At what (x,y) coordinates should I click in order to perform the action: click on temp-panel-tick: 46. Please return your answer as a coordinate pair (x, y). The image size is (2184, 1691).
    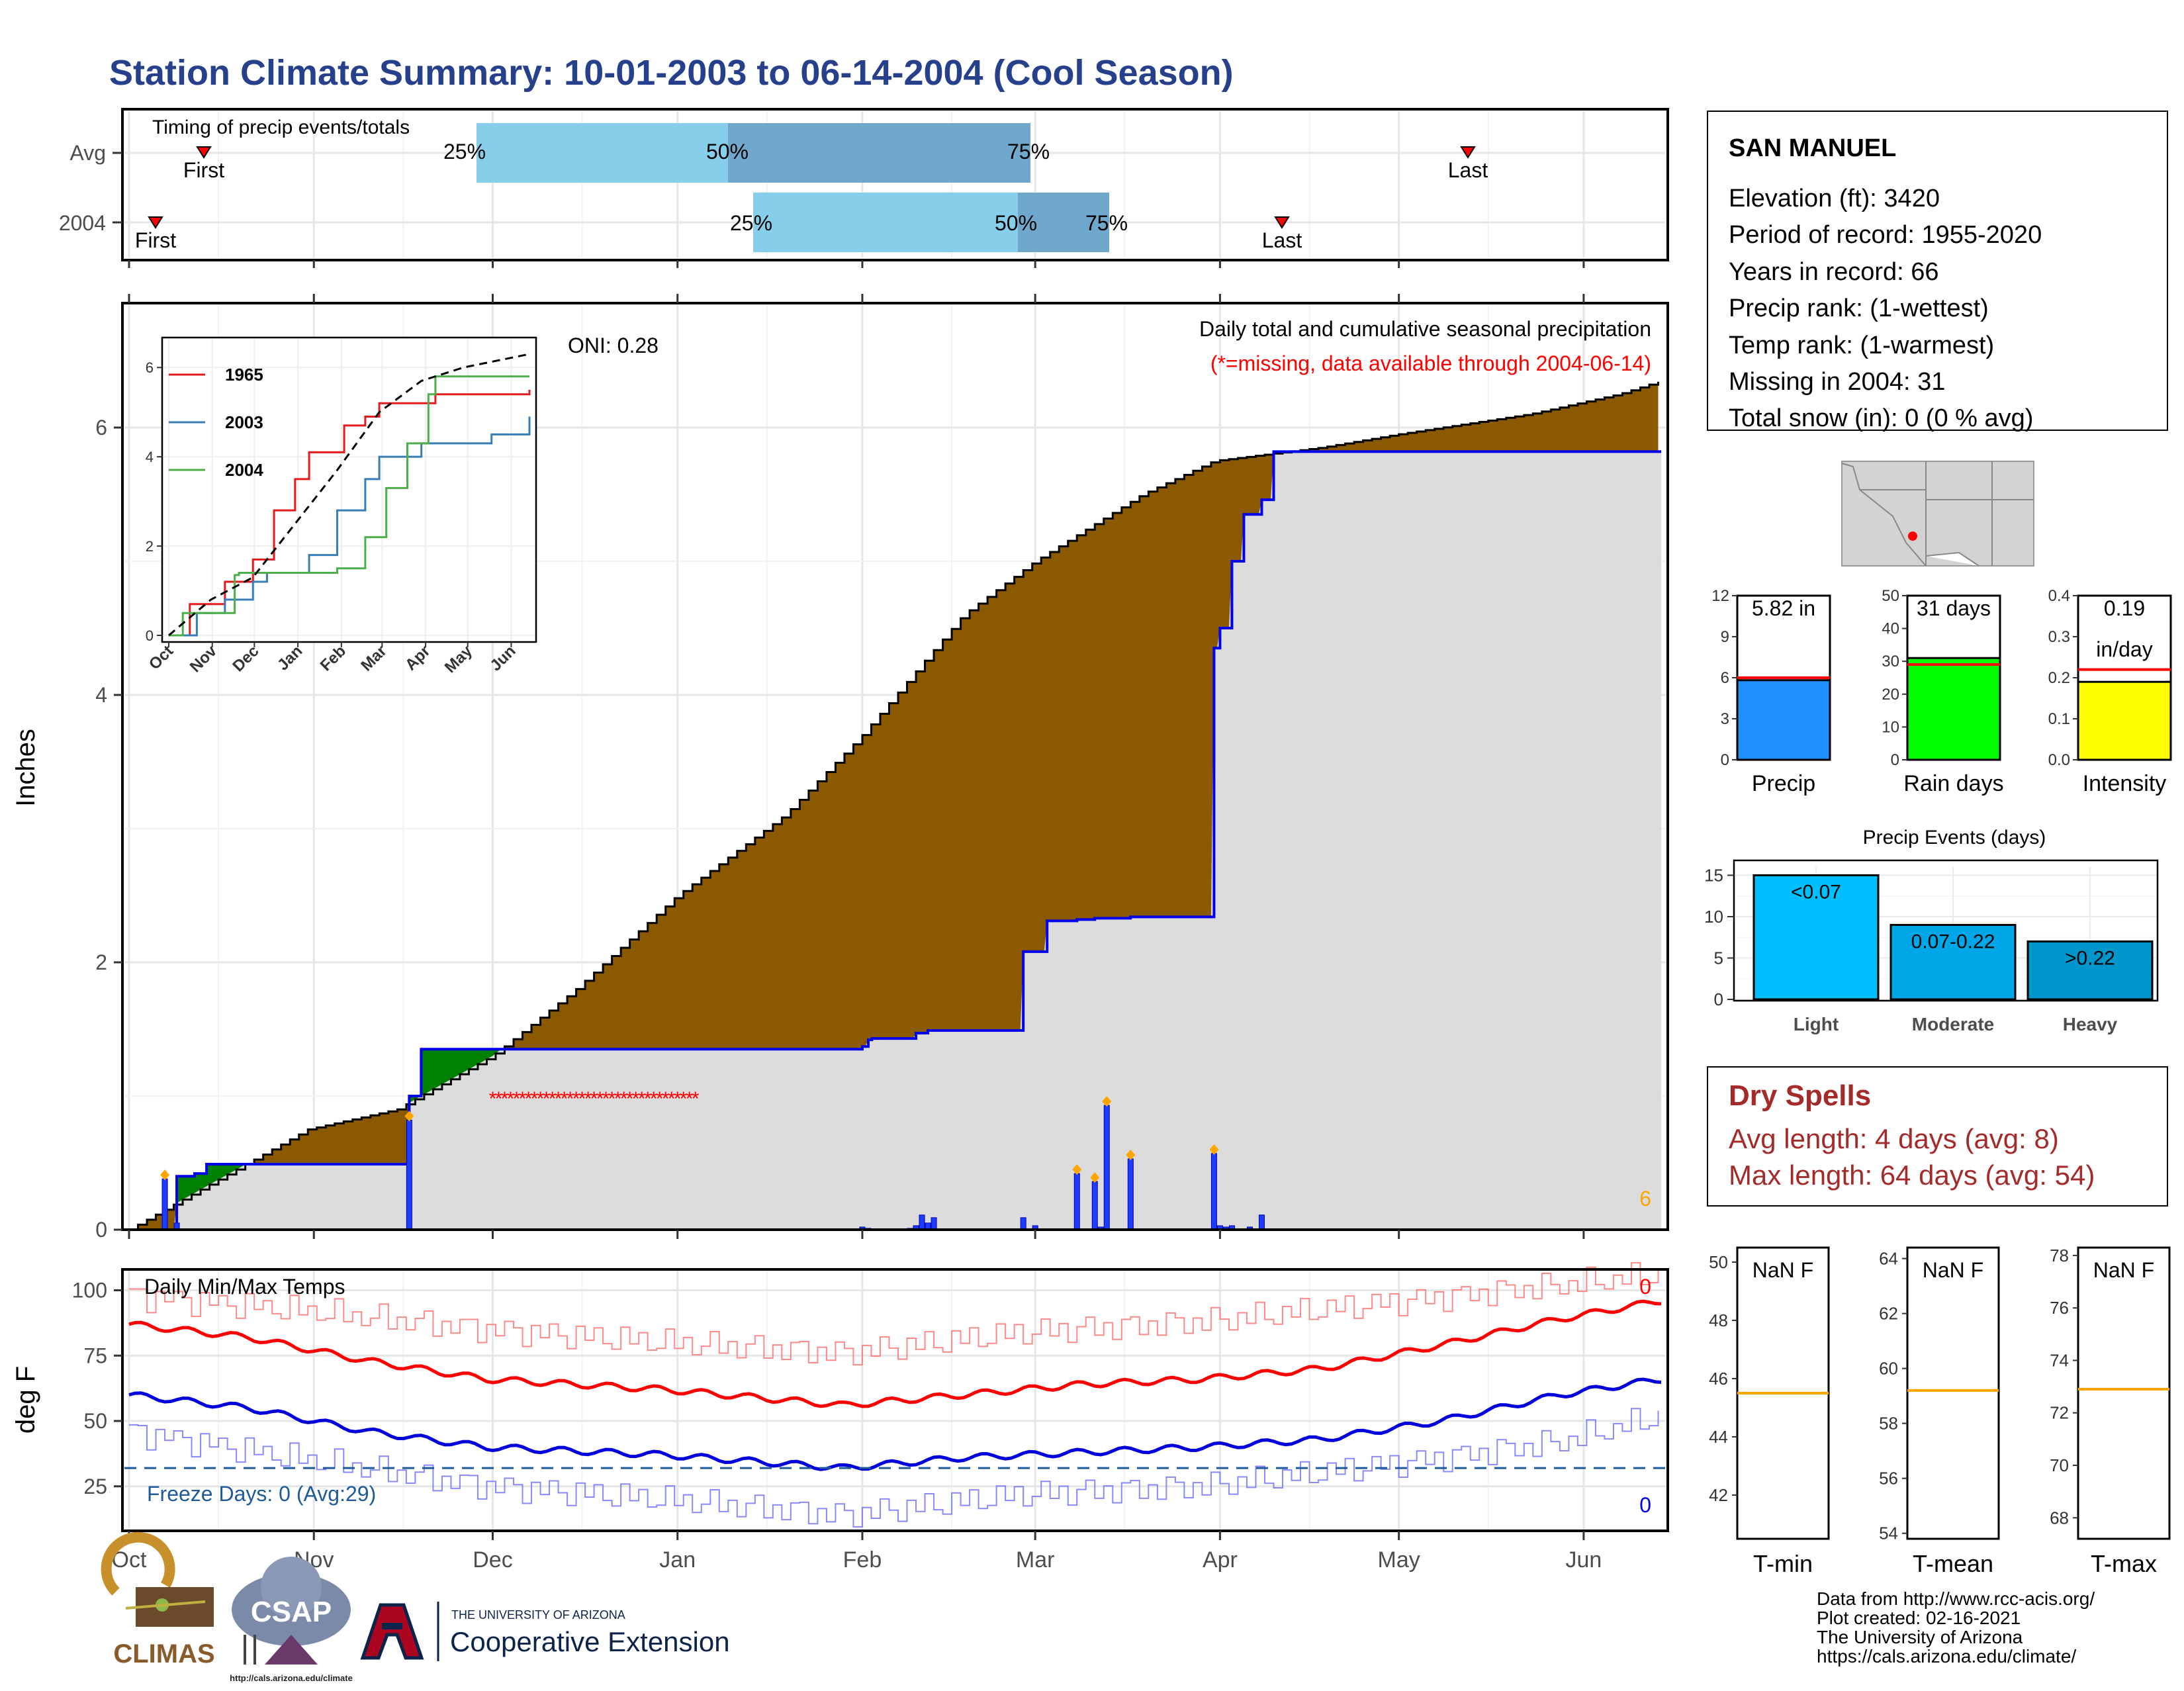
    Looking at the image, I should click on (1718, 1379).